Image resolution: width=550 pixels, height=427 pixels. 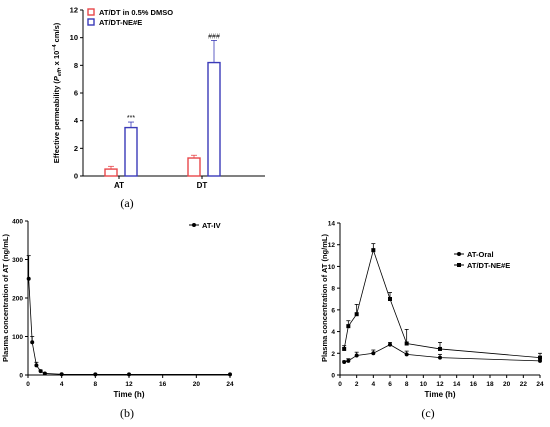 I want to click on panel-b-legend: AT-IV, so click(x=205, y=225).